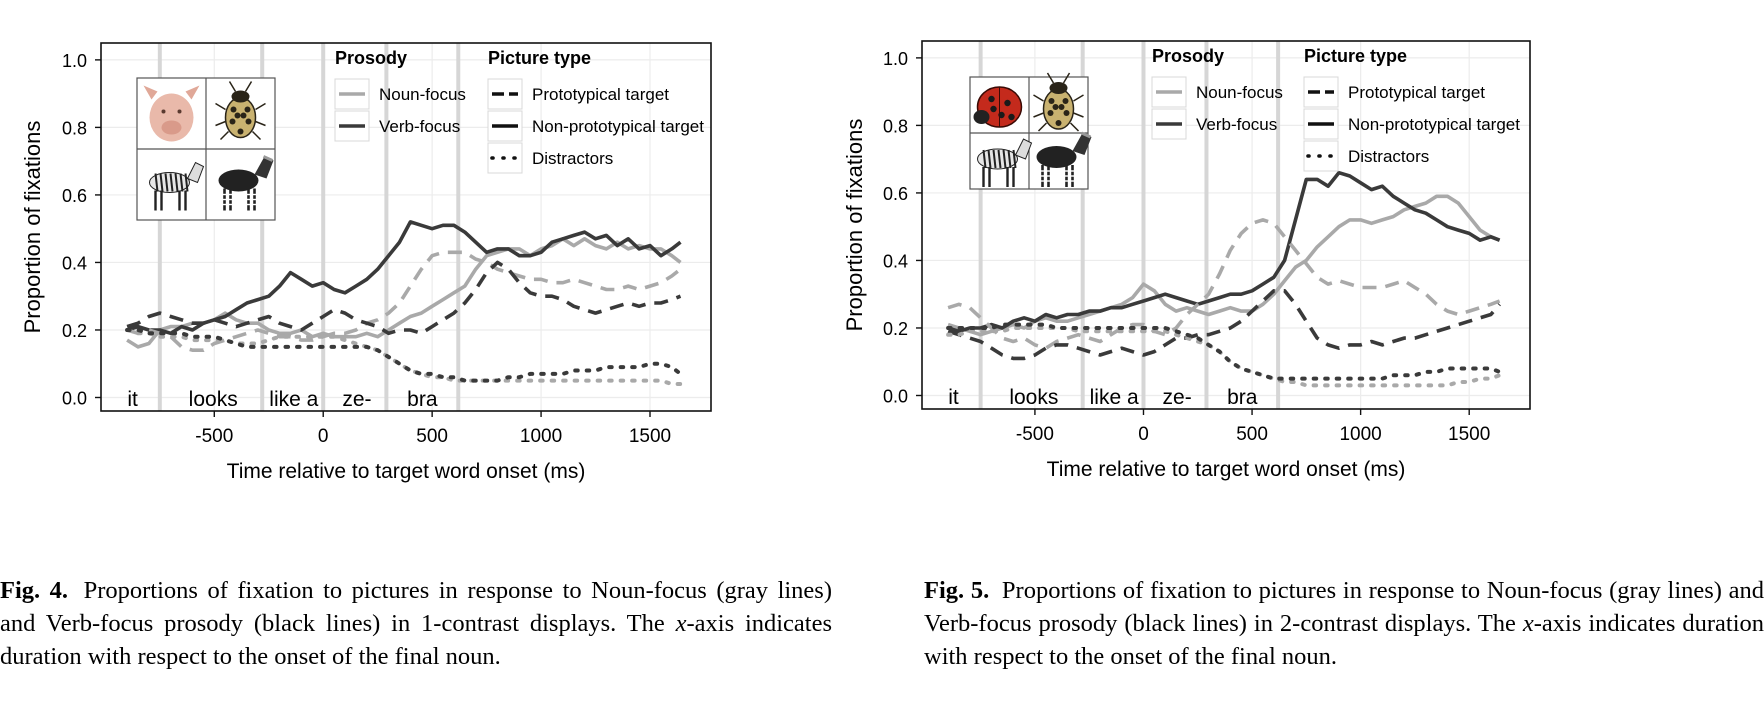  What do you see at coordinates (171, 113) in the screenshot?
I see `pig-icon` at bounding box center [171, 113].